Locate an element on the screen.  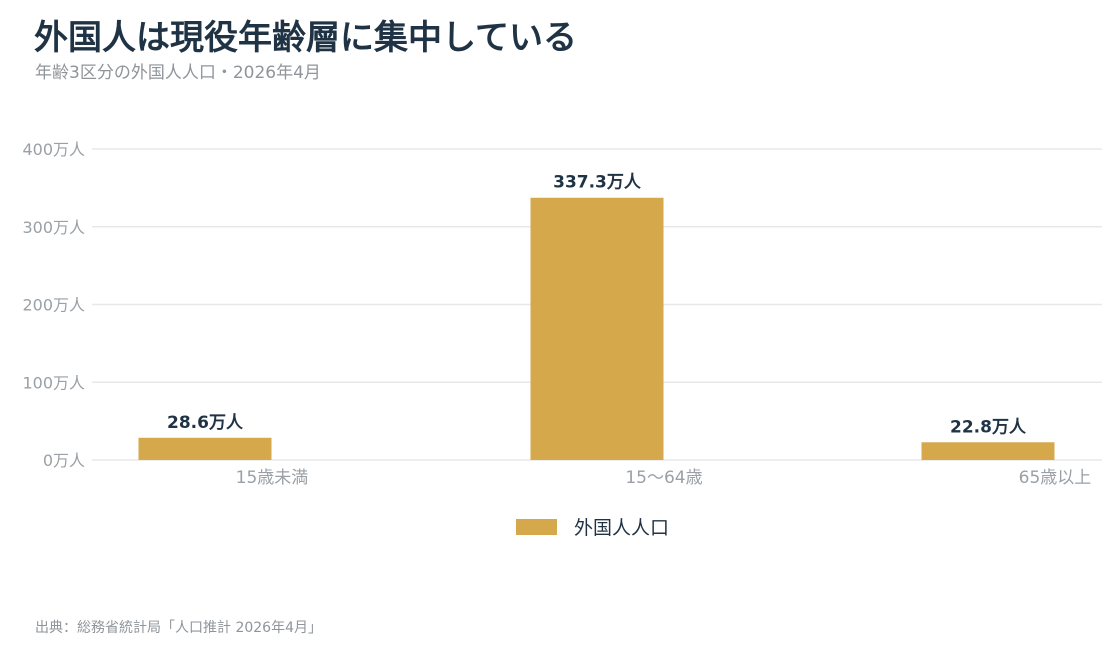
category-label: 65歳以上 is located at coordinates (1055, 478).